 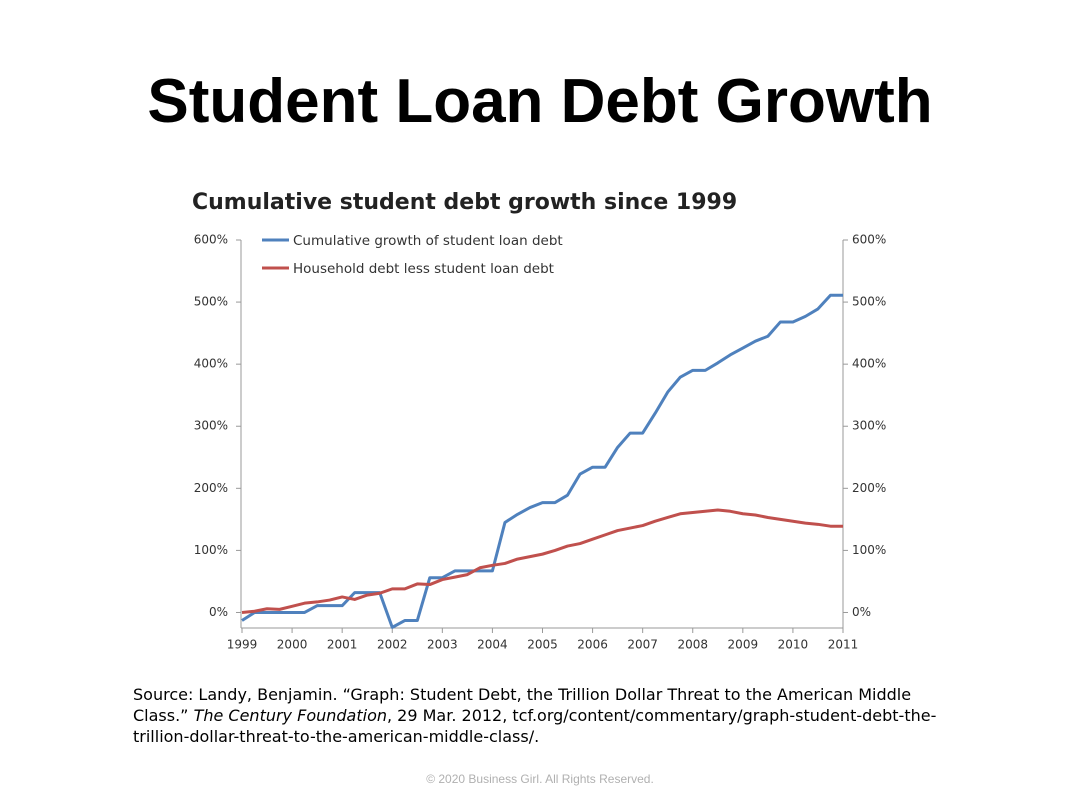 What do you see at coordinates (342, 645) in the screenshot?
I see `x-tick-label: 2001` at bounding box center [342, 645].